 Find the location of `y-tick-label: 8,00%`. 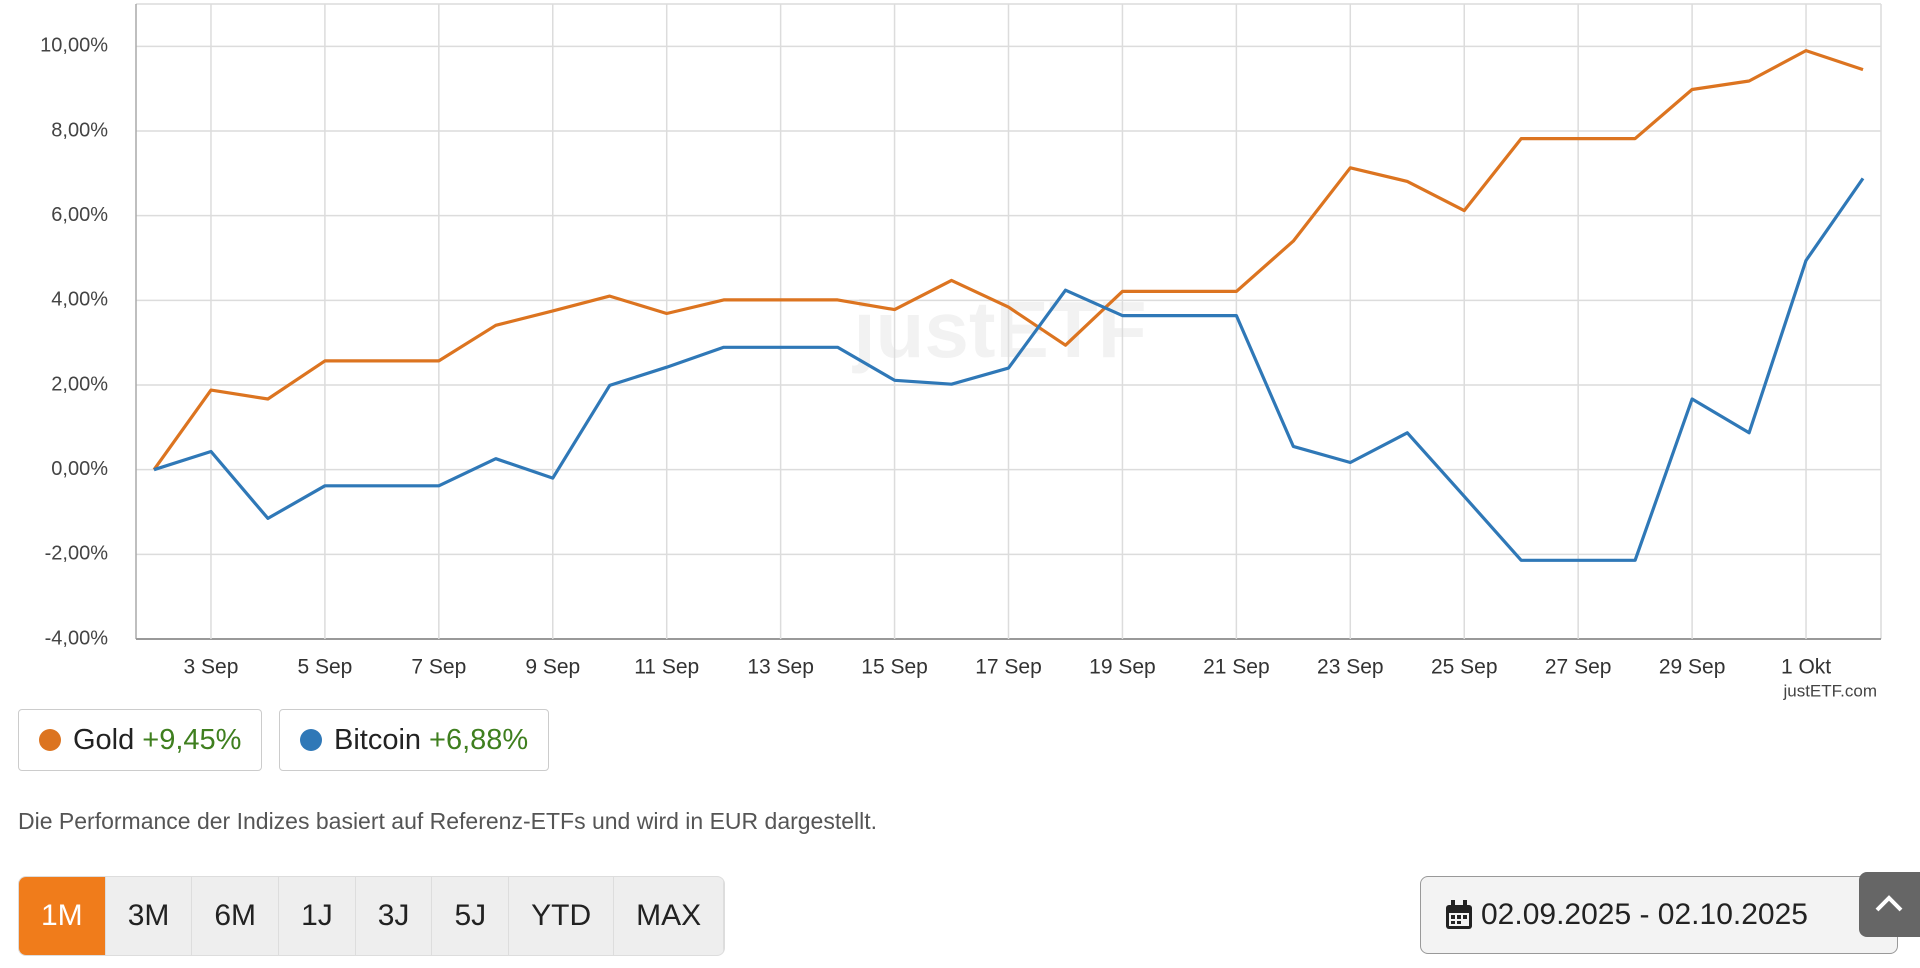

y-tick-label: 8,00% is located at coordinates (79, 130).